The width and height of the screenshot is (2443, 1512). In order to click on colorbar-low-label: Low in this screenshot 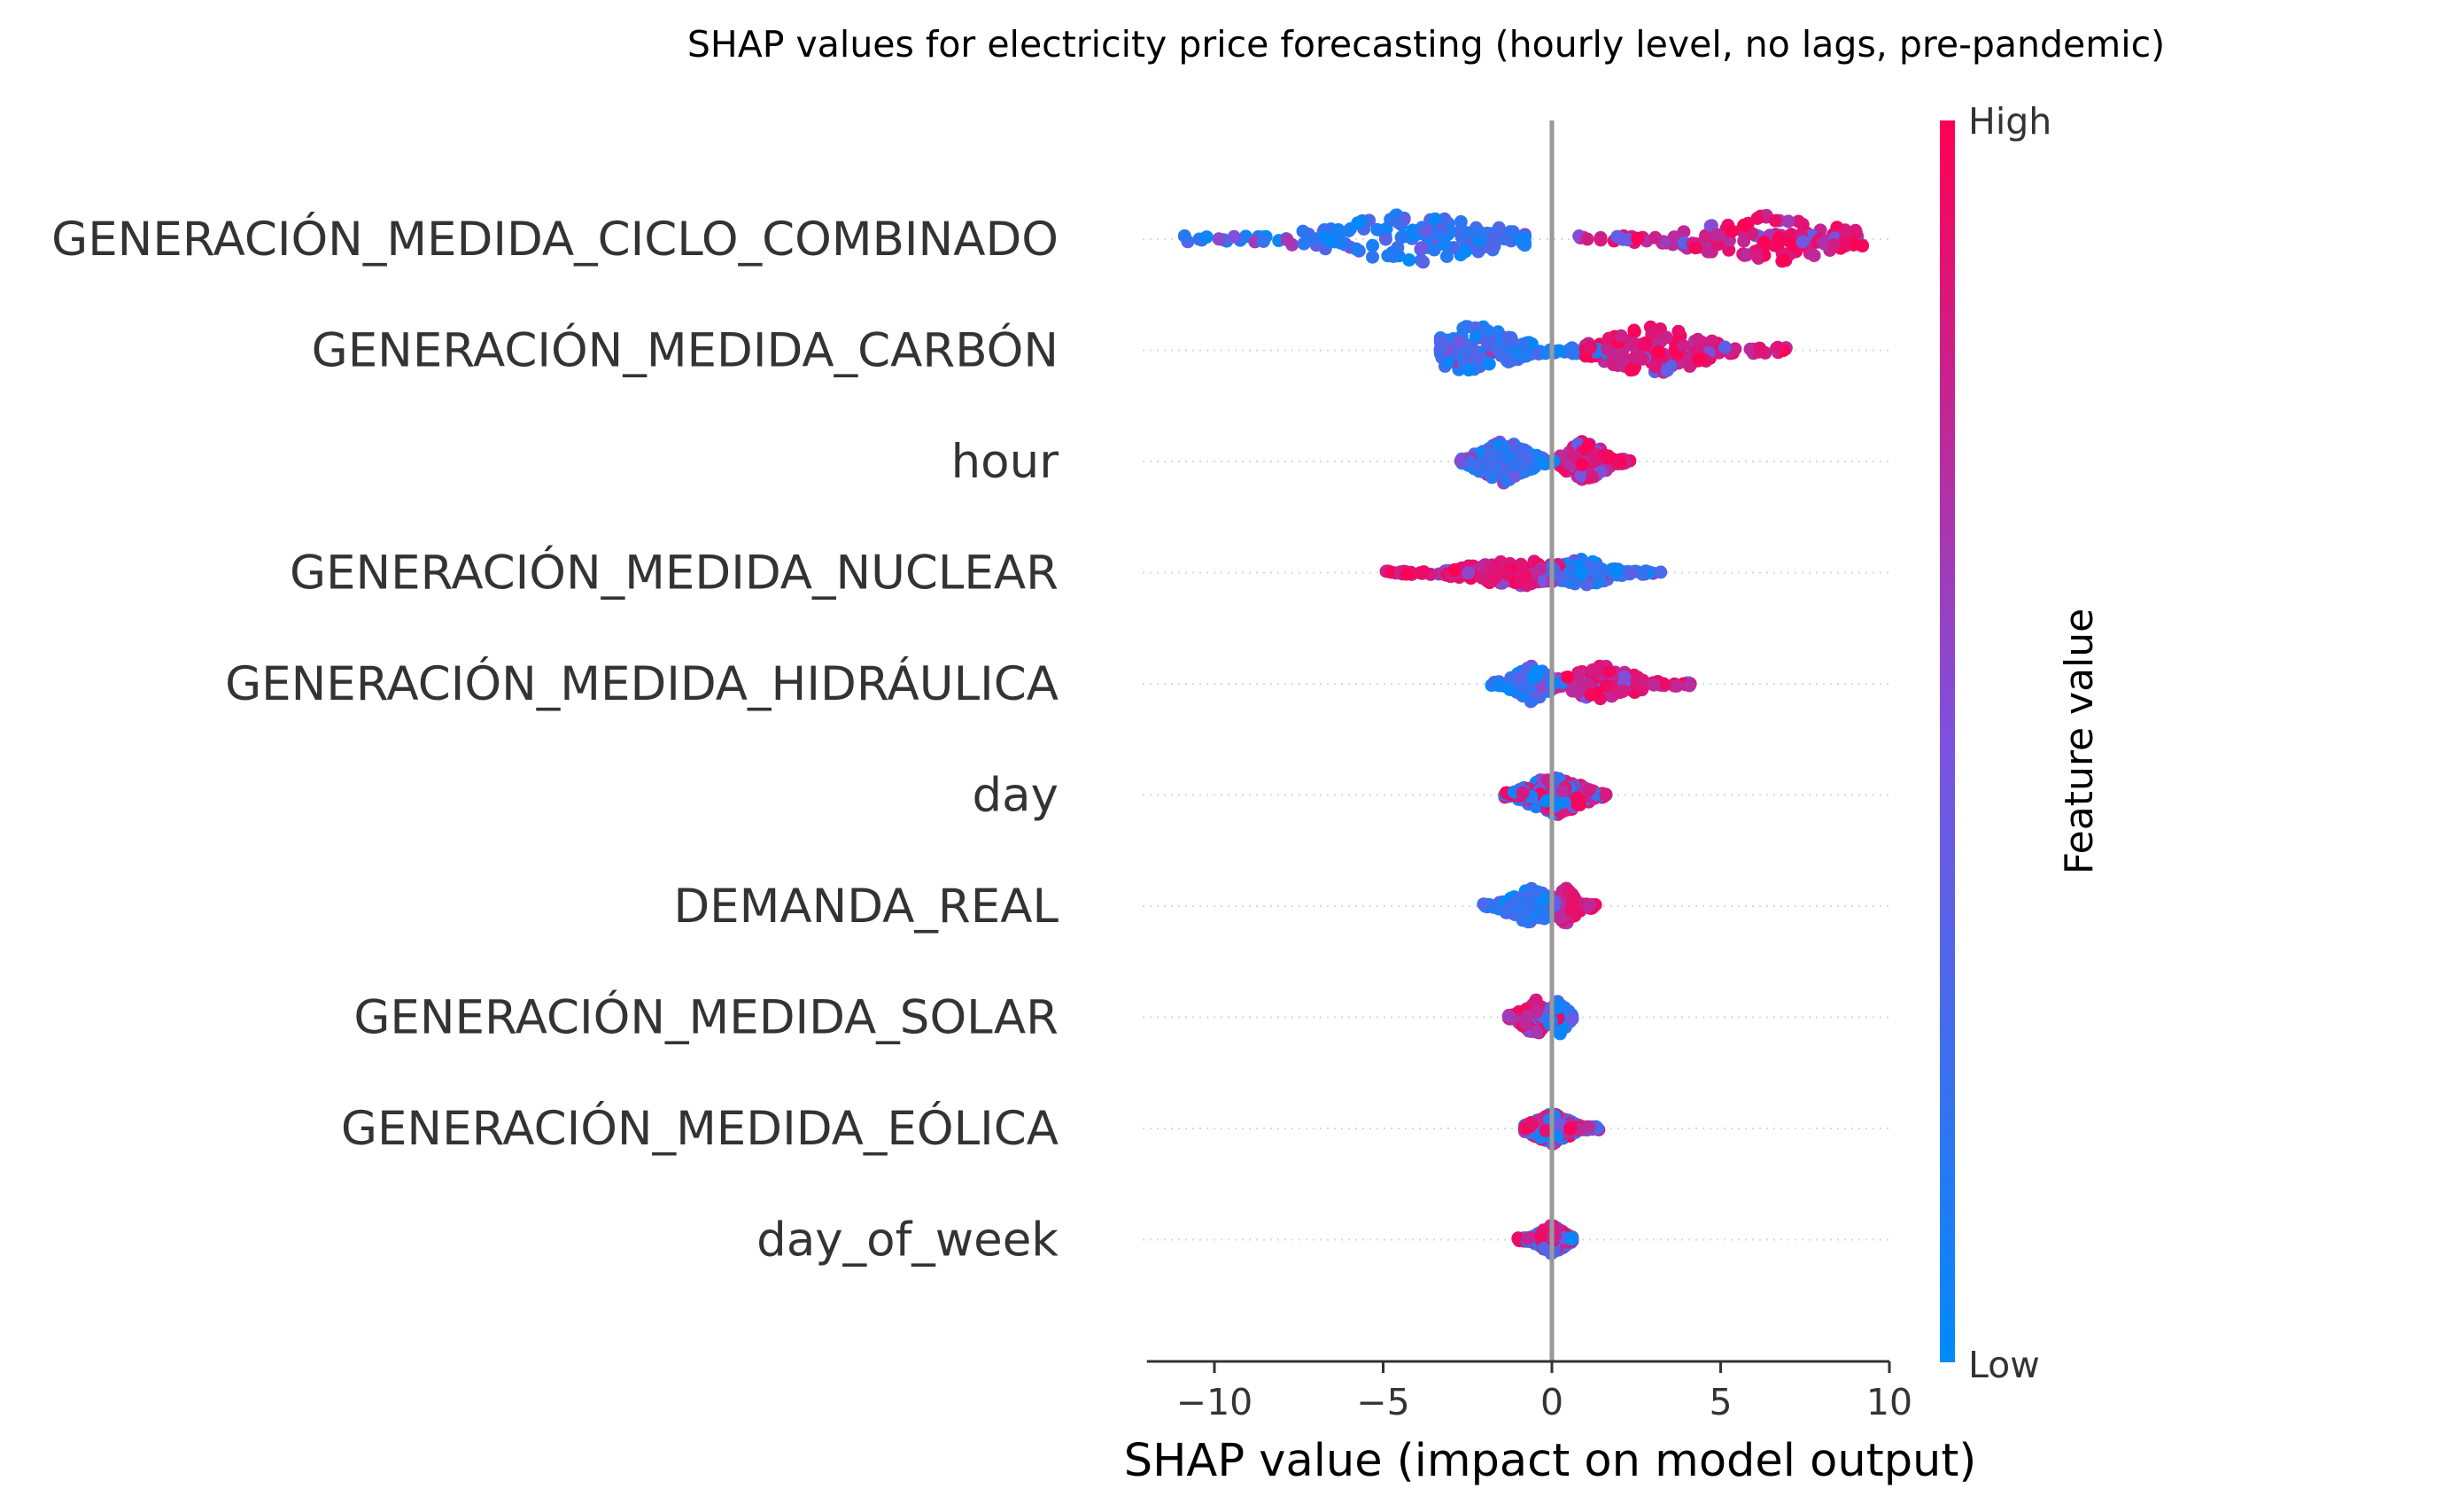, I will do `click(2004, 1365)`.